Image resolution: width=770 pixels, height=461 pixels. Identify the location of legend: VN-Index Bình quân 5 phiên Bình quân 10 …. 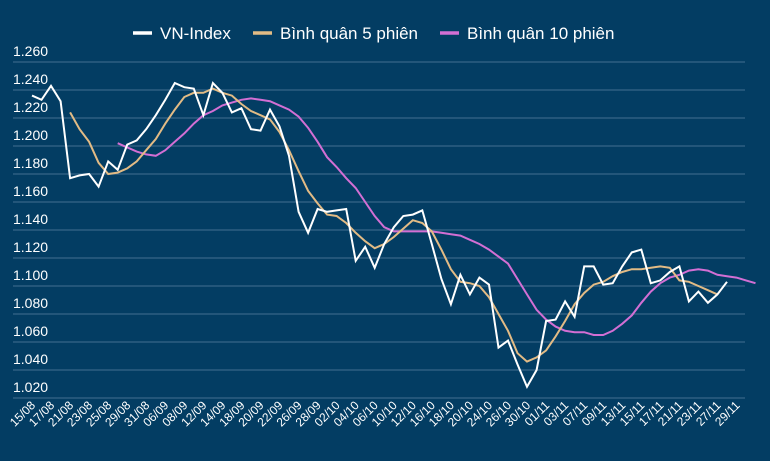
(373, 33).